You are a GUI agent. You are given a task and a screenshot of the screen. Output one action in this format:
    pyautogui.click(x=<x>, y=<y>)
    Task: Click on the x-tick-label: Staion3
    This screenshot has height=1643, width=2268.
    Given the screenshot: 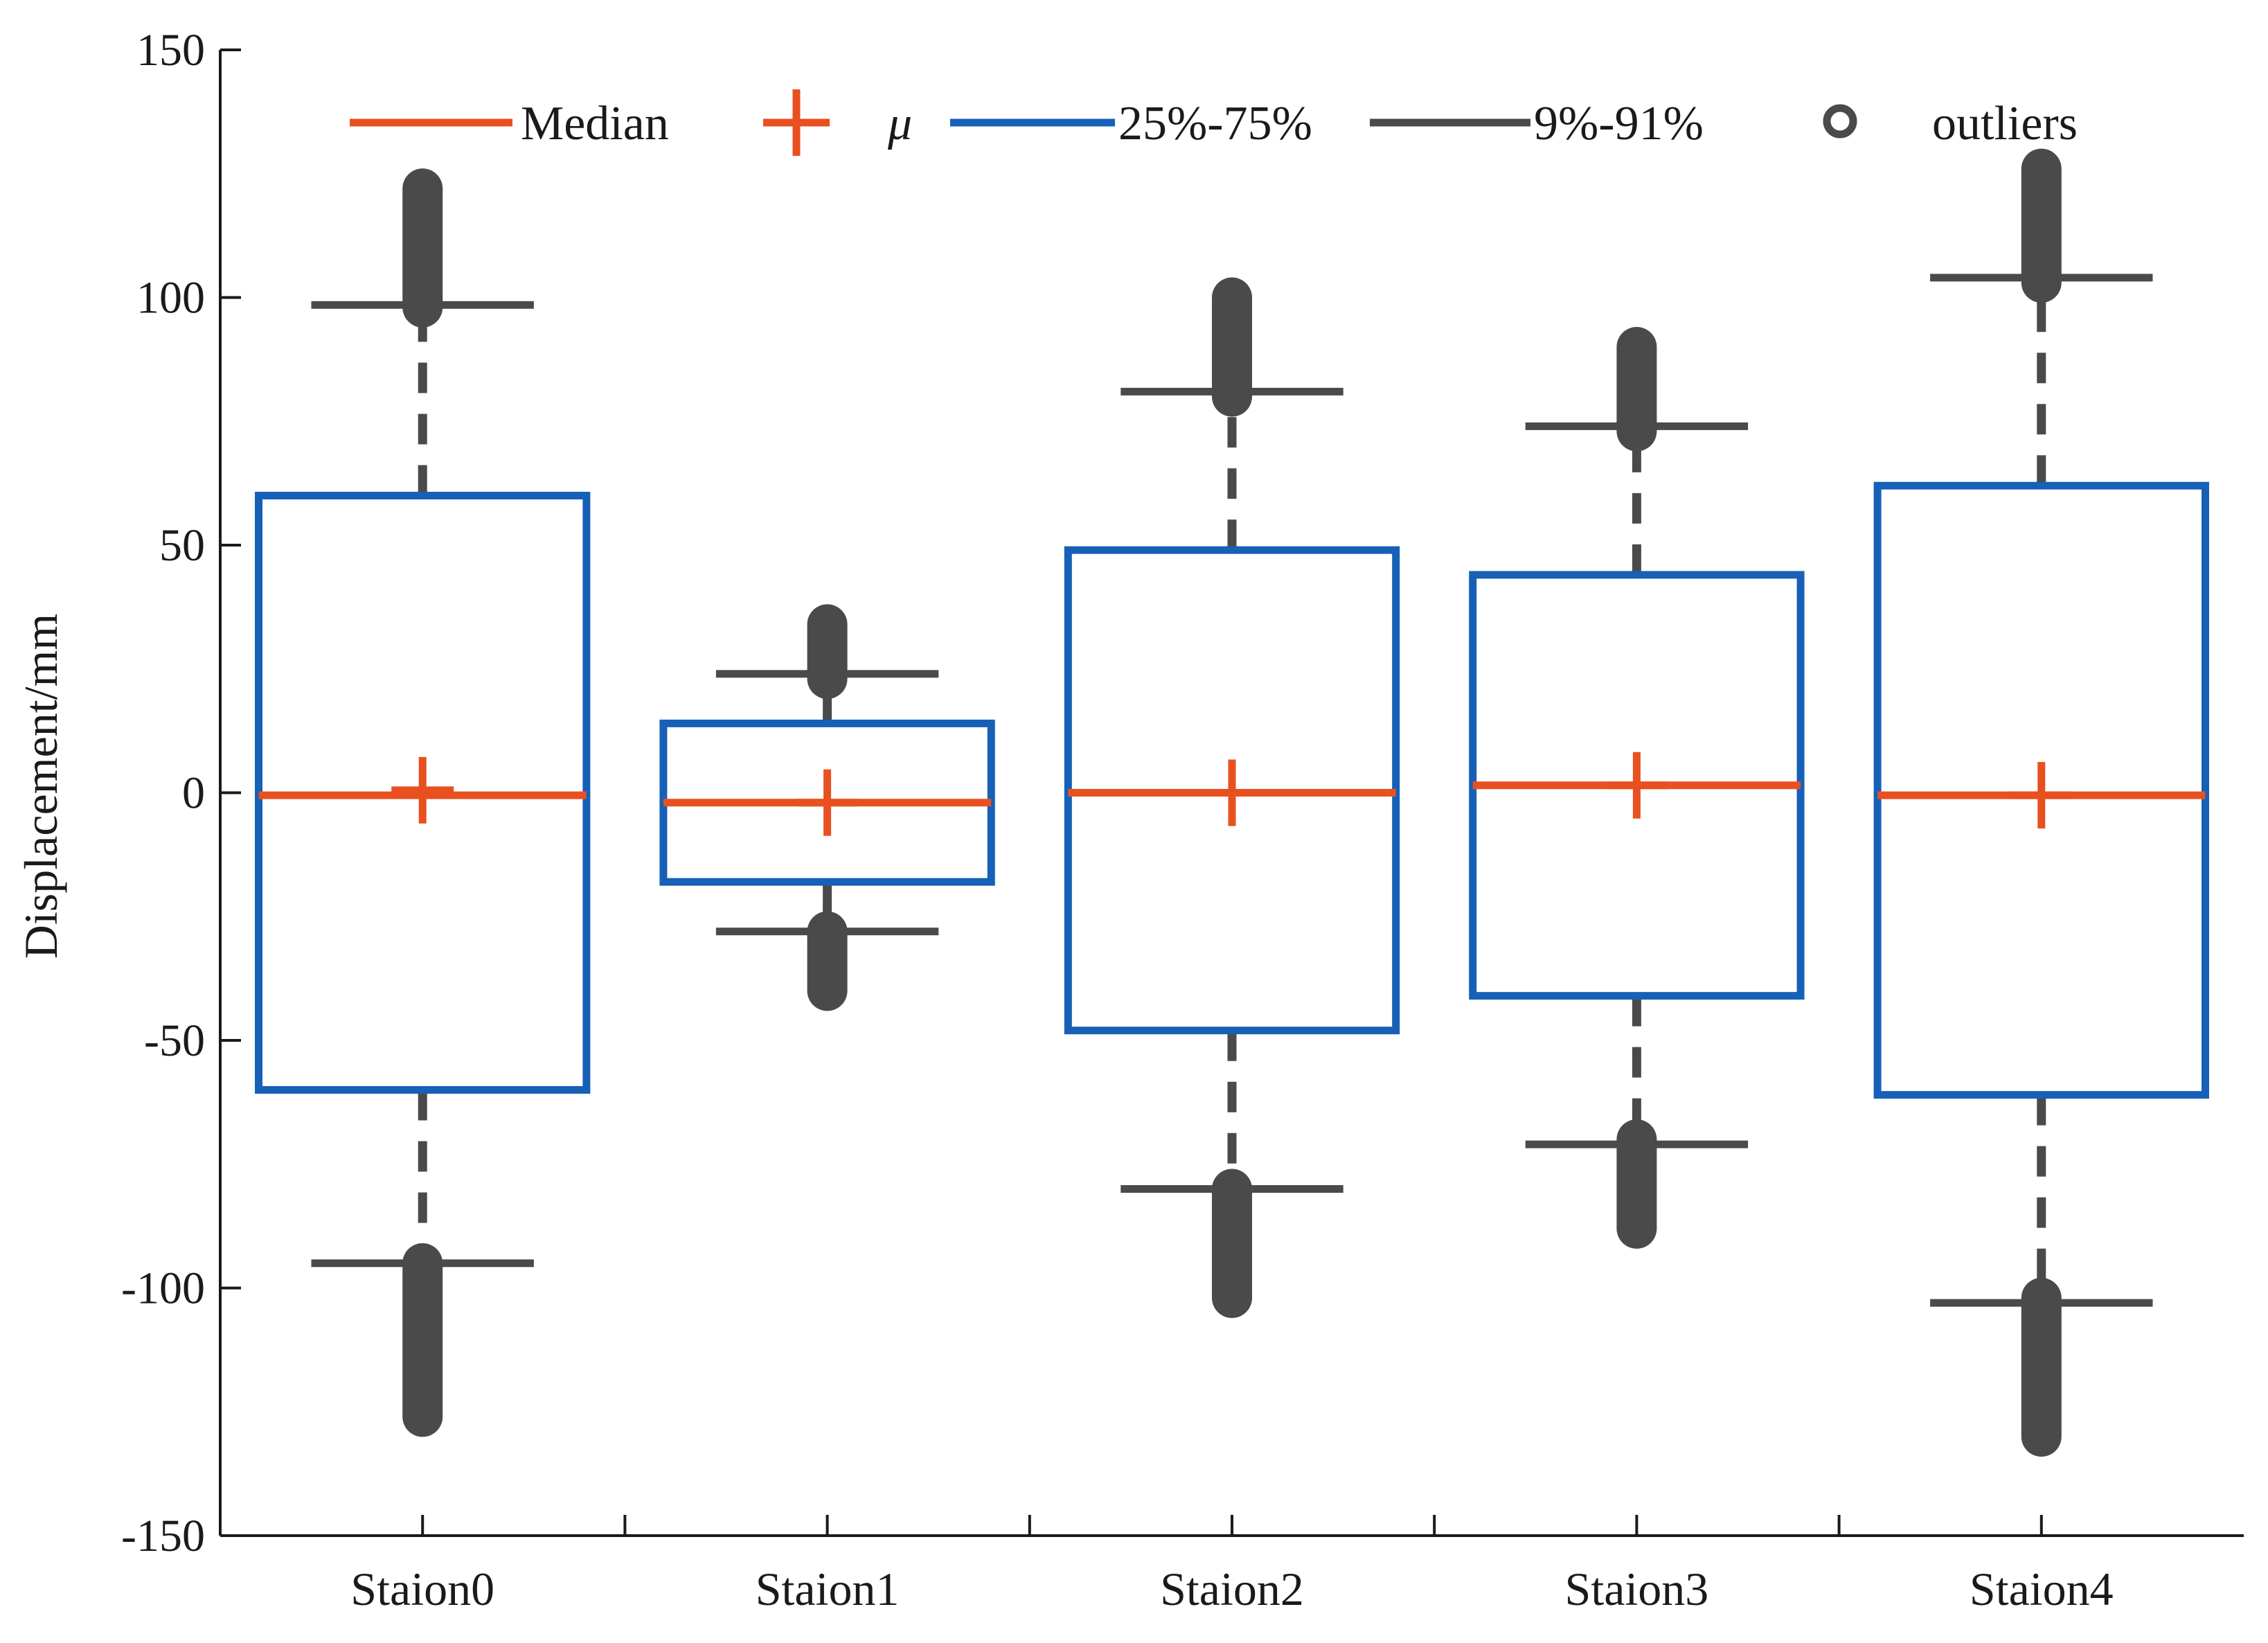 What is the action you would take?
    pyautogui.click(x=1637, y=1589)
    